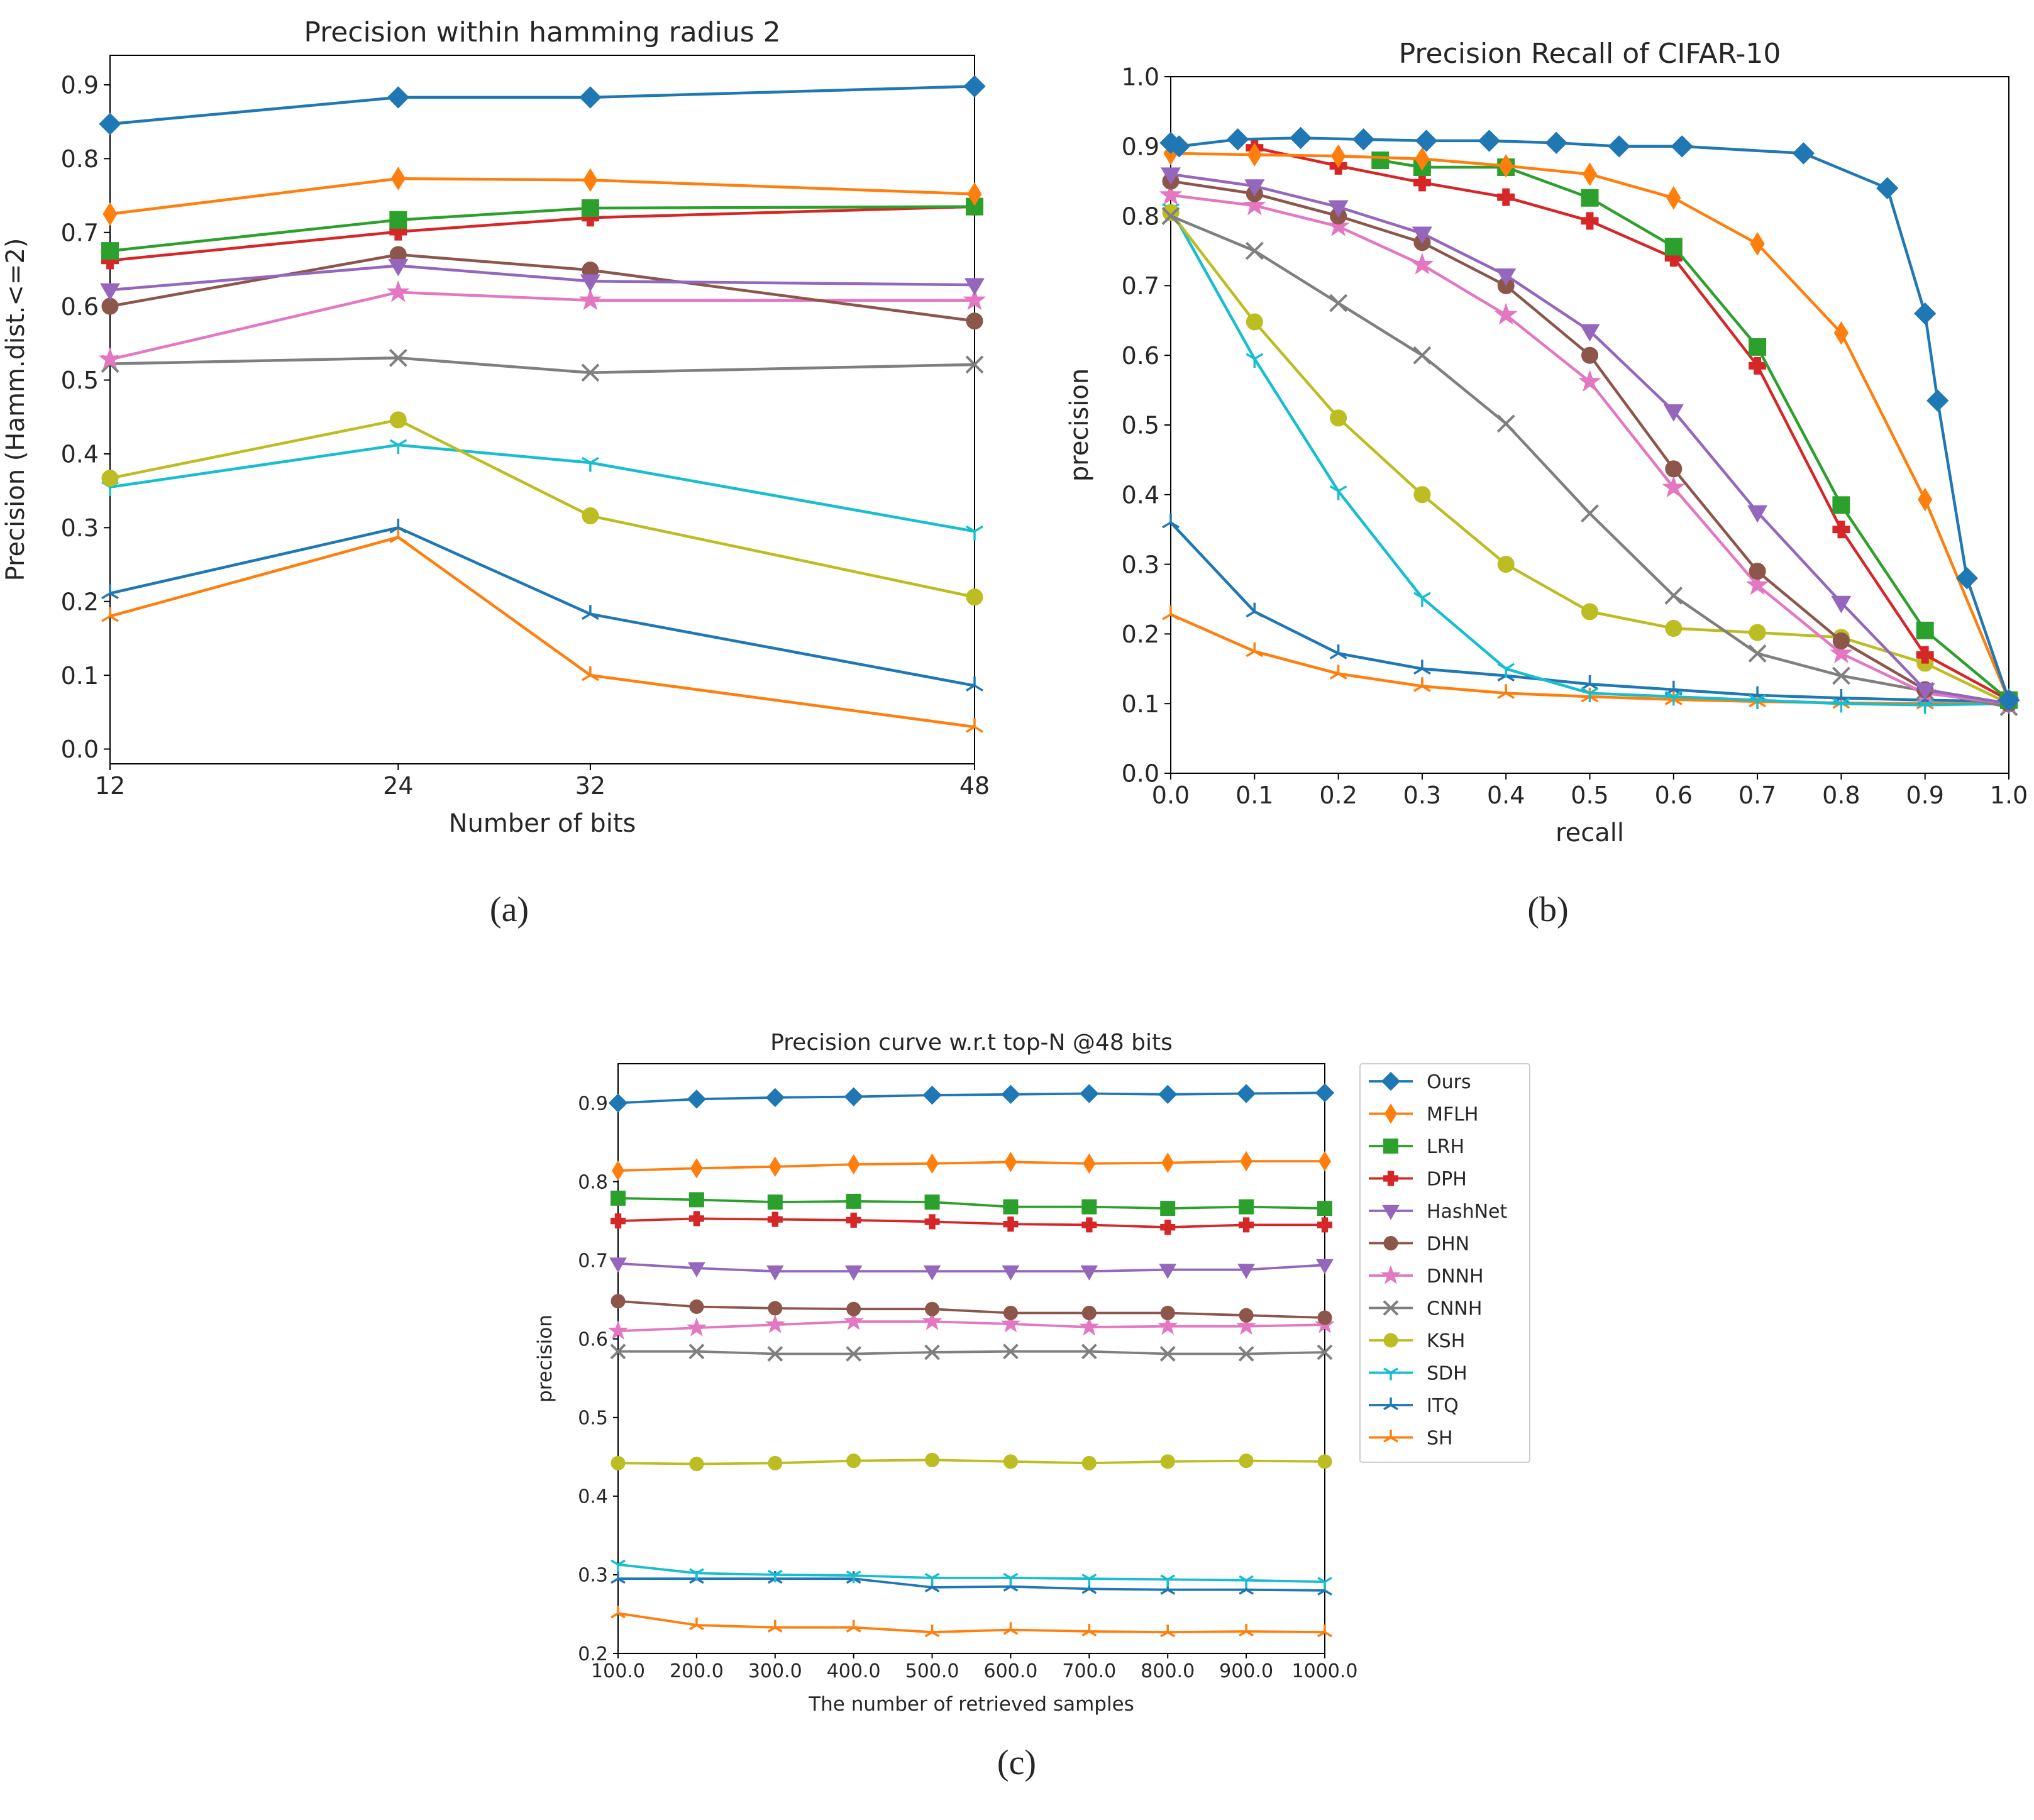 The image size is (2034, 1820). Describe the element at coordinates (1590, 54) in the screenshot. I see `chart-title: Precision Recall of CIFAR-10` at that location.